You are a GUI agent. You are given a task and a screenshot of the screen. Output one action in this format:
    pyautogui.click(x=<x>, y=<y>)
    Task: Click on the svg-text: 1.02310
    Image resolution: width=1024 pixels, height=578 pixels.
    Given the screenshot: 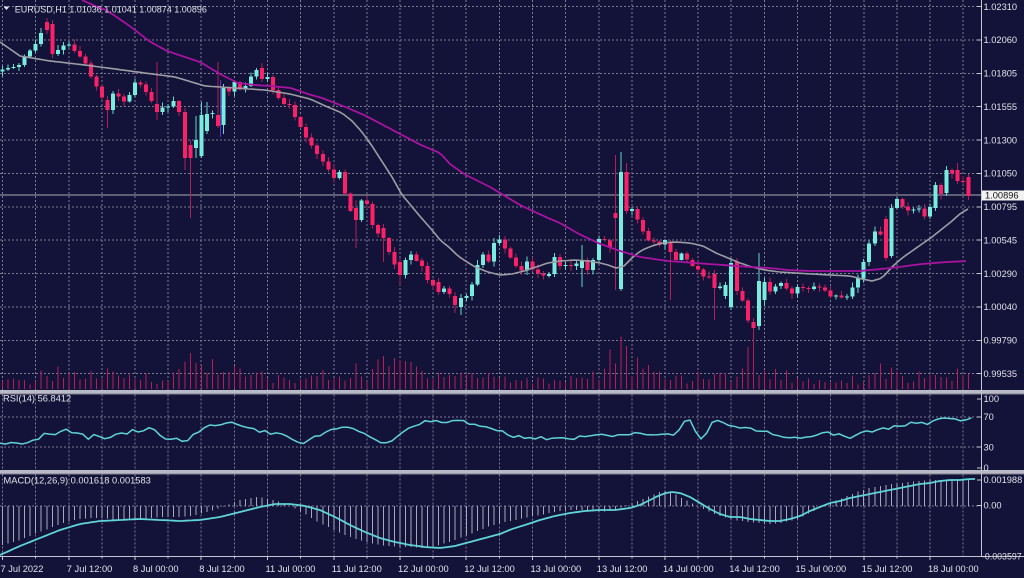 What is the action you would take?
    pyautogui.click(x=1001, y=7)
    